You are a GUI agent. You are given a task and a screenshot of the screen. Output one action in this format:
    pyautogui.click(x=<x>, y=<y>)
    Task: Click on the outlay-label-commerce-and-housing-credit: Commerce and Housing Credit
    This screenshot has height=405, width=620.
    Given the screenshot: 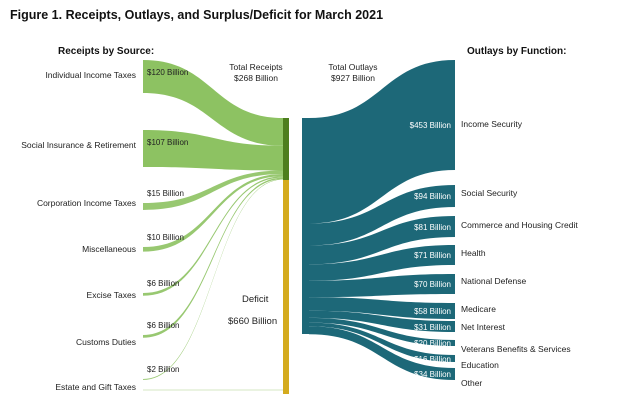 What is the action you would take?
    pyautogui.click(x=519, y=225)
    